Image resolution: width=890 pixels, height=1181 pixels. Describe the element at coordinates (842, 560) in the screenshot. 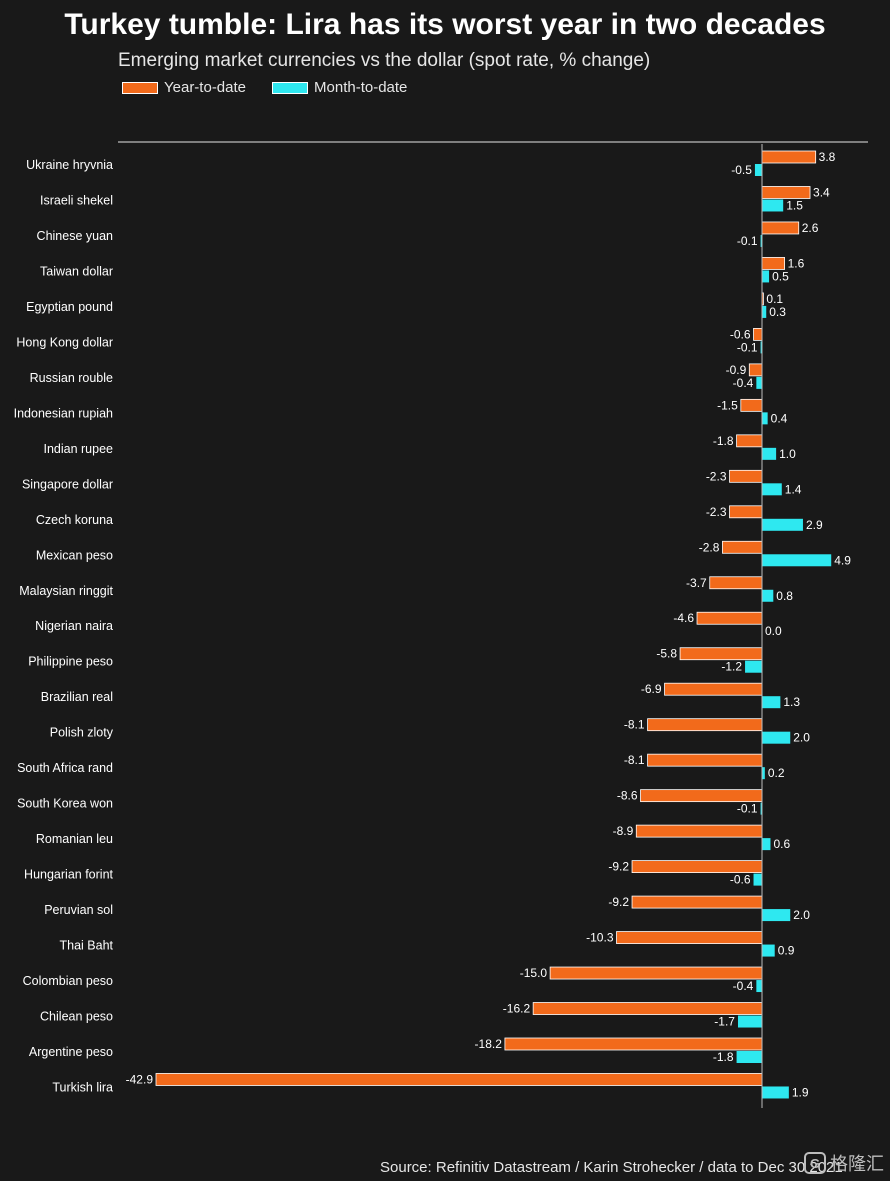

I see `data-label-mtd: 4.9` at that location.